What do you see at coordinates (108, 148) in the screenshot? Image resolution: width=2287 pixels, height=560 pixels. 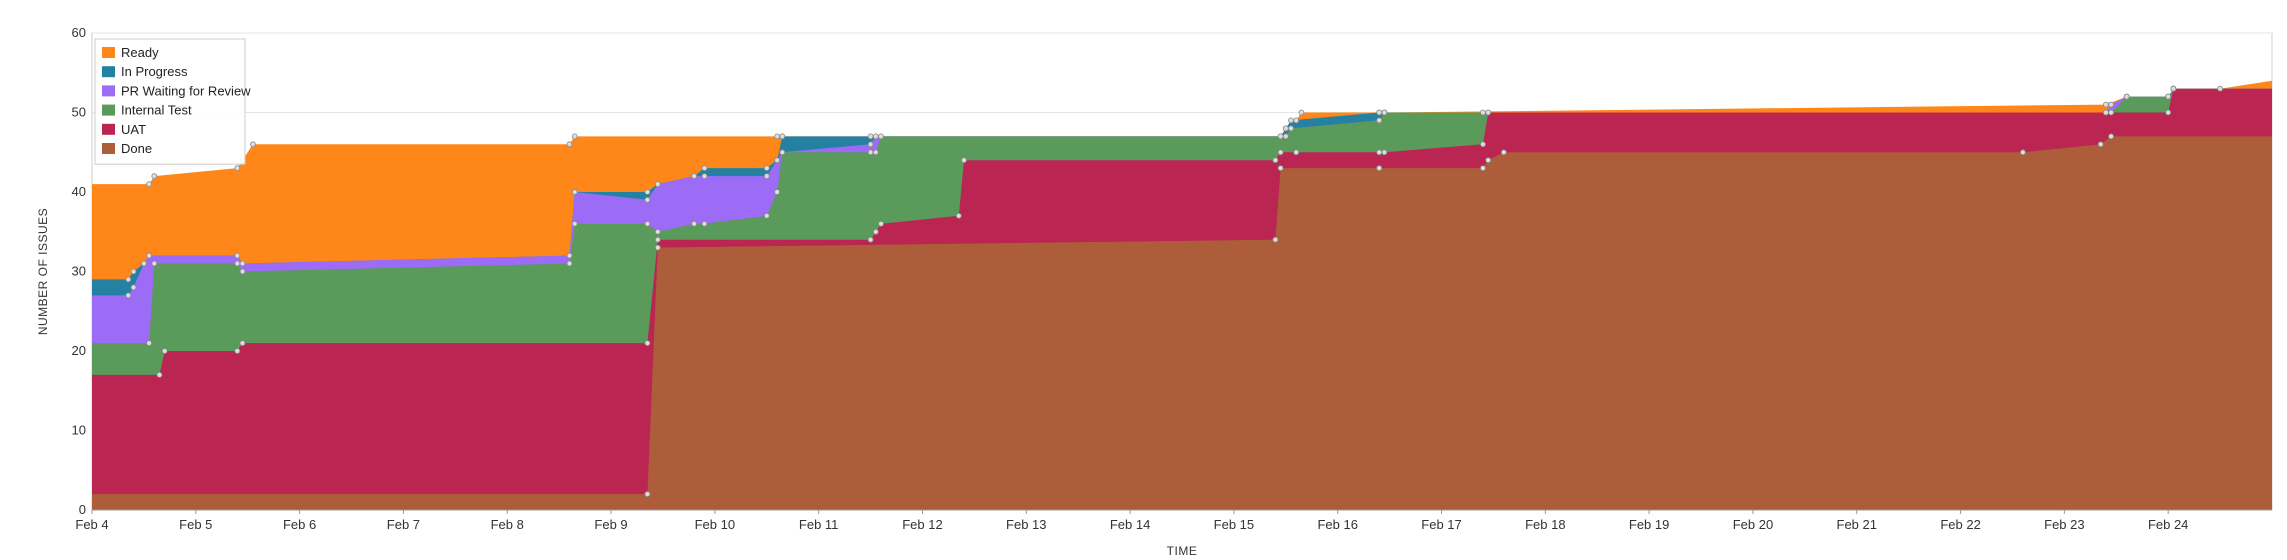 I see `legend-swatch-done` at bounding box center [108, 148].